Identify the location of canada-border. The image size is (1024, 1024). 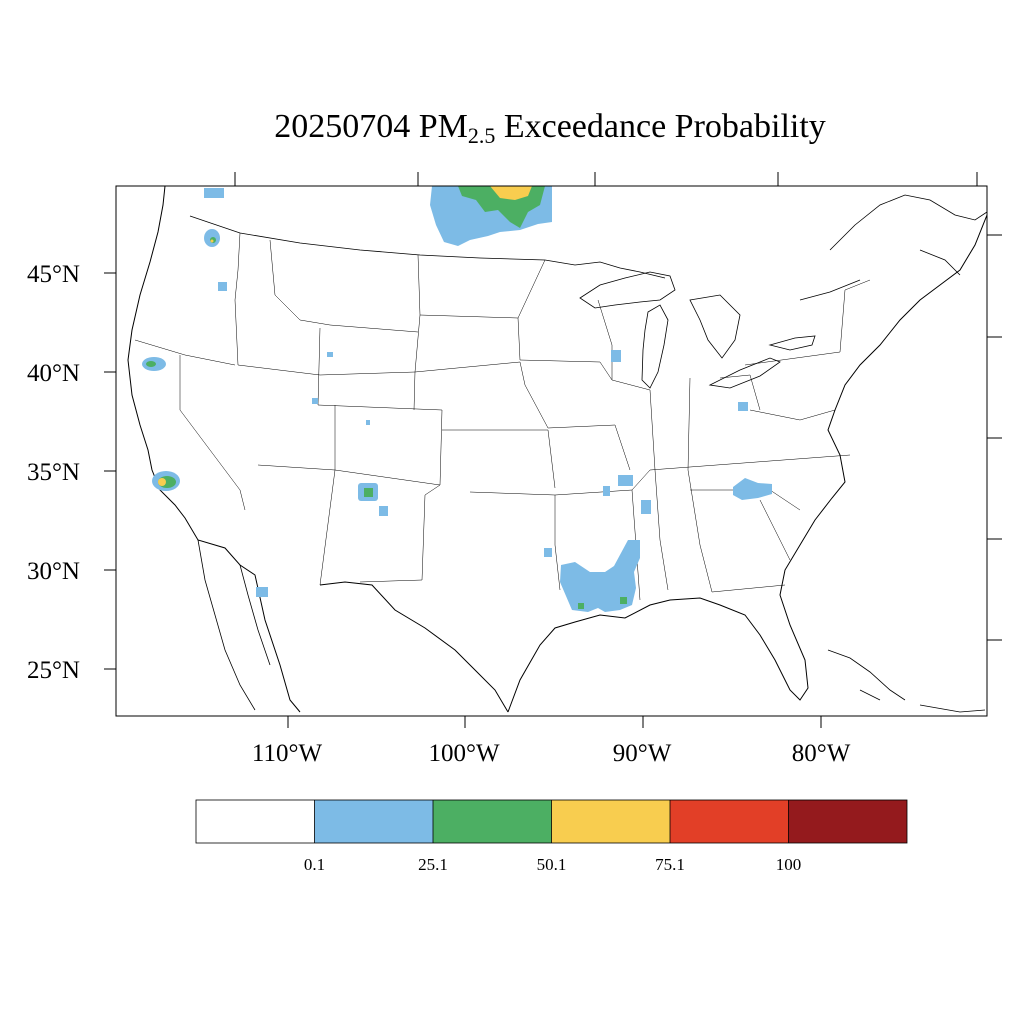
(427, 247).